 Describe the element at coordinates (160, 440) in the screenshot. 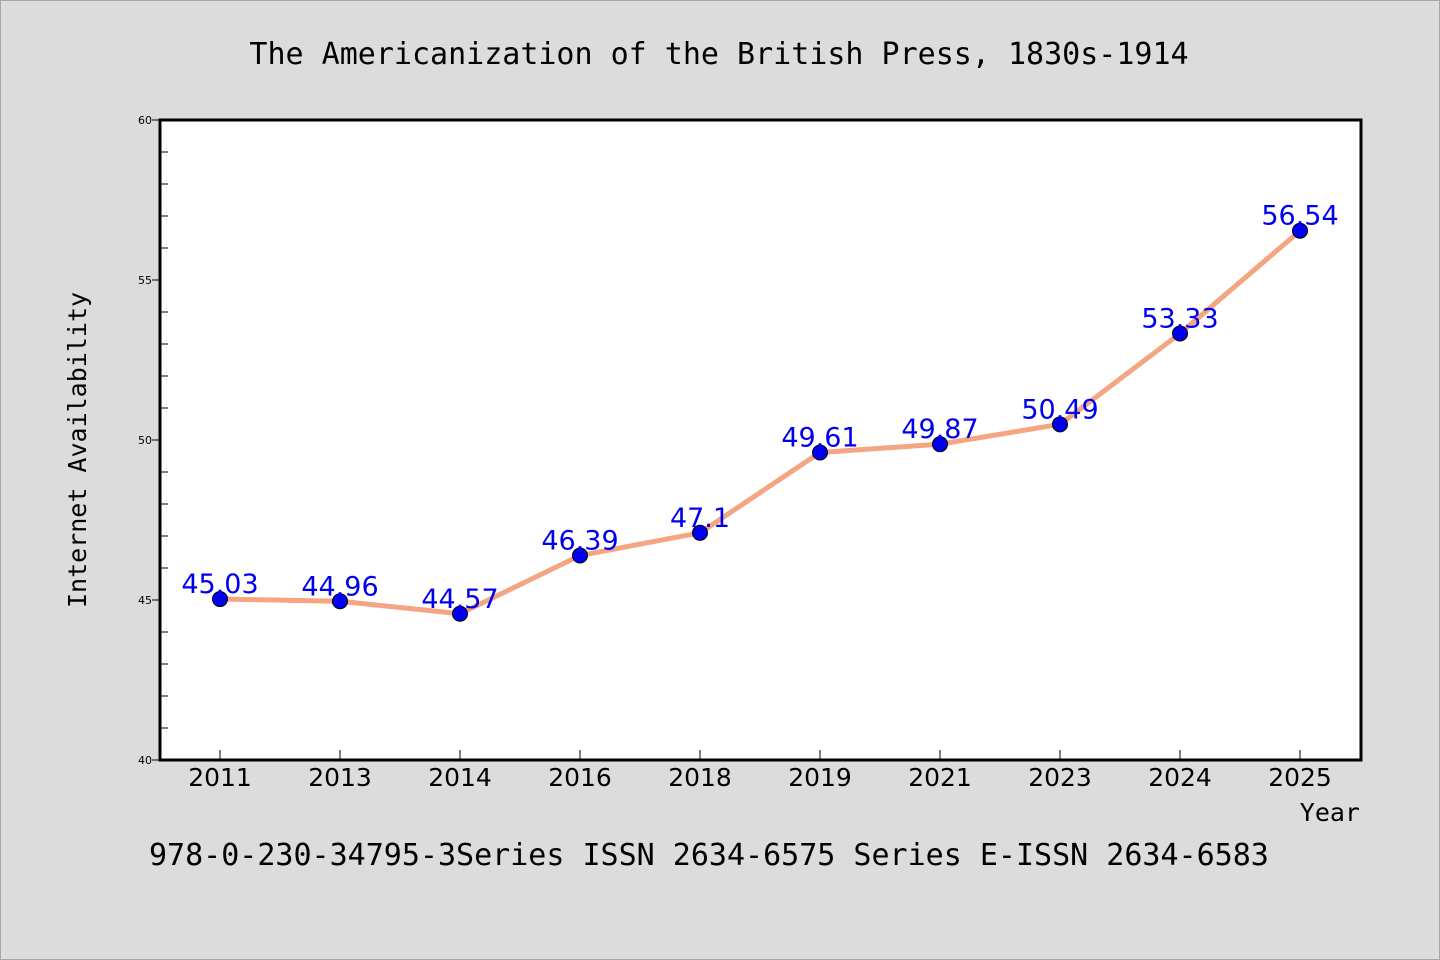

I see `y-axis-ticks` at that location.